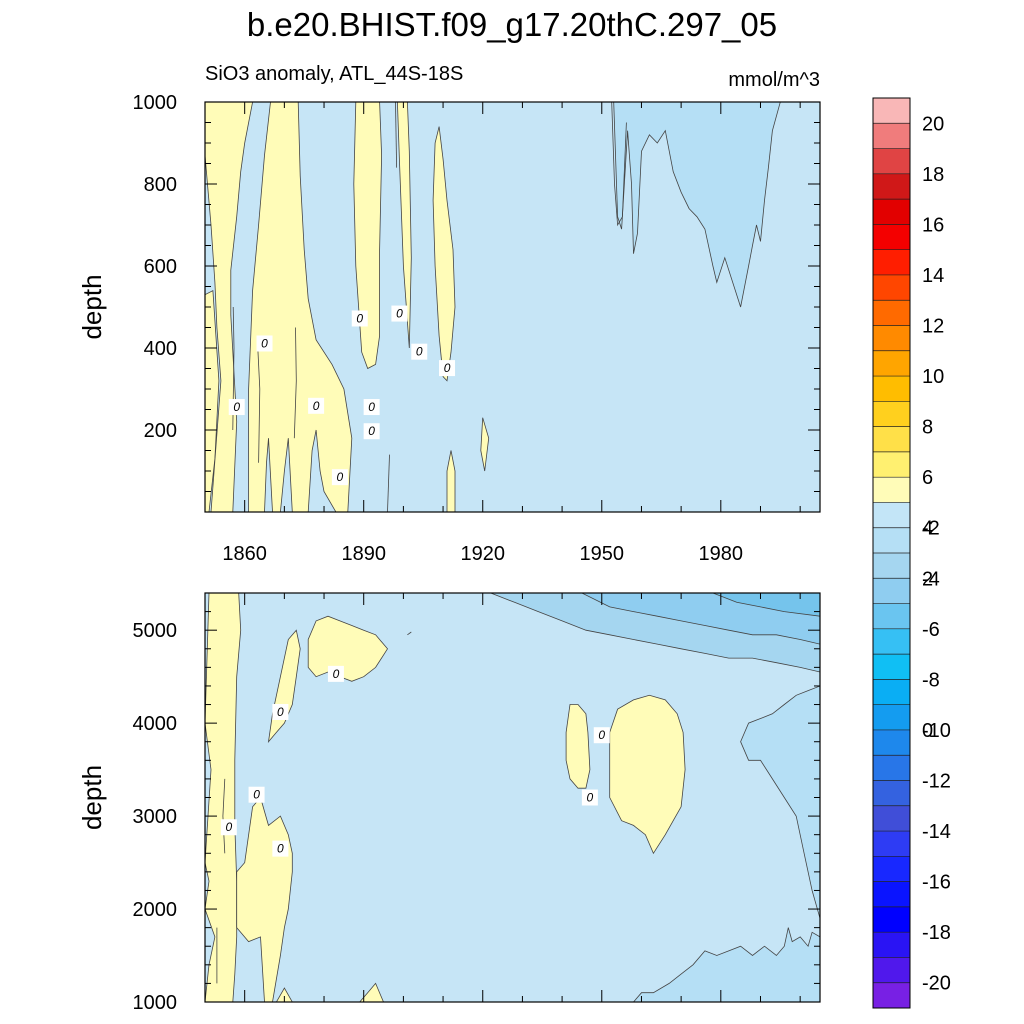 This screenshot has height=1024, width=1024. I want to click on colorbar-label: -2, so click(931, 529).